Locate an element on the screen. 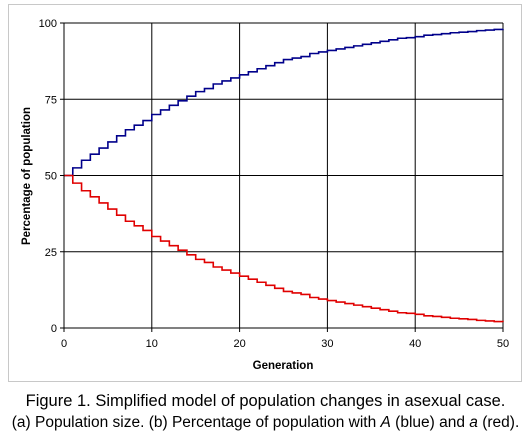 The image size is (531, 444). caption-allele-a: a is located at coordinates (473, 422).